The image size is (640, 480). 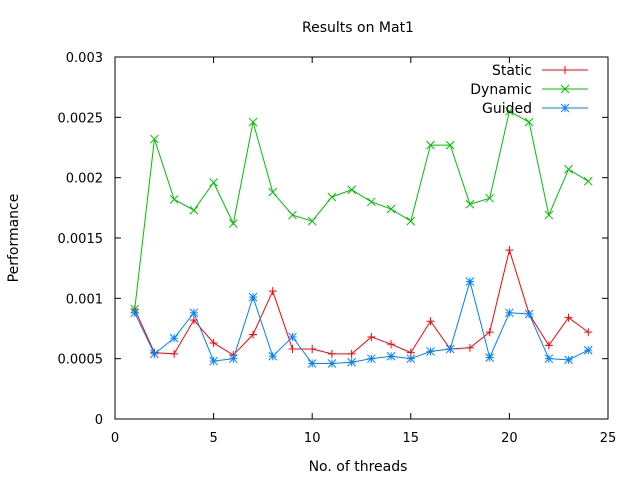 I want to click on x-tick-label: 5, so click(x=213, y=438).